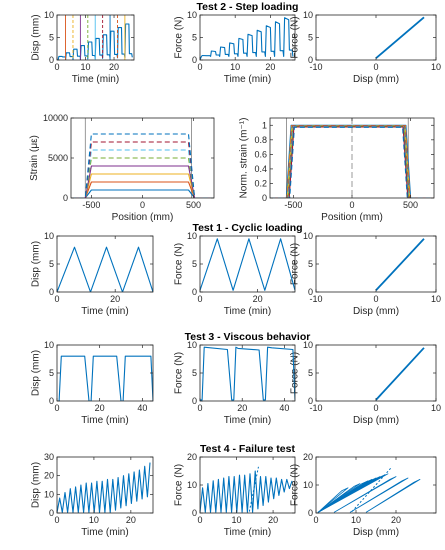  Describe the element at coordinates (142, 158) in the screenshot. I see `plot-area-strain` at that location.